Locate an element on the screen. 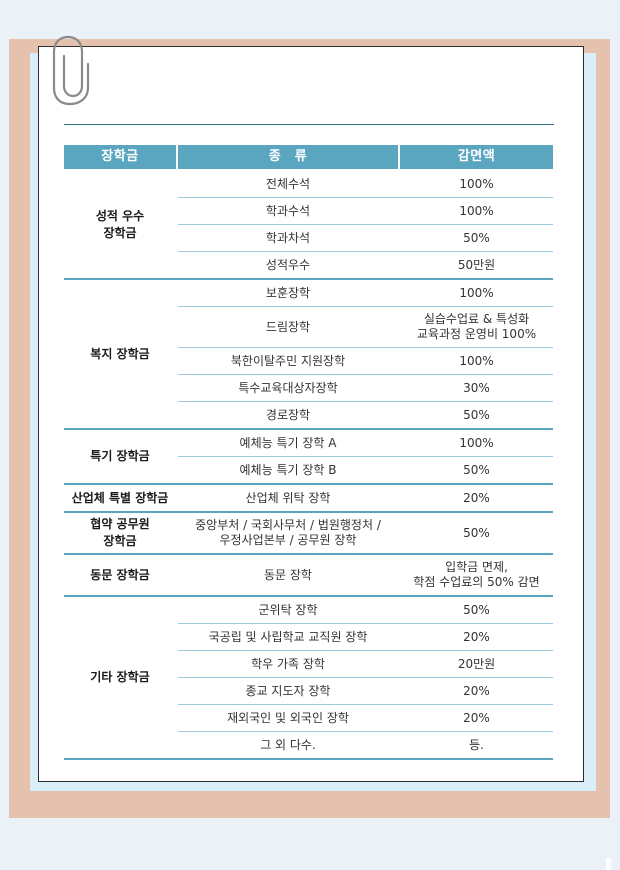 The width and height of the screenshot is (620, 870). table-row: 예체능 특기 장학 B 50% is located at coordinates (365, 470).